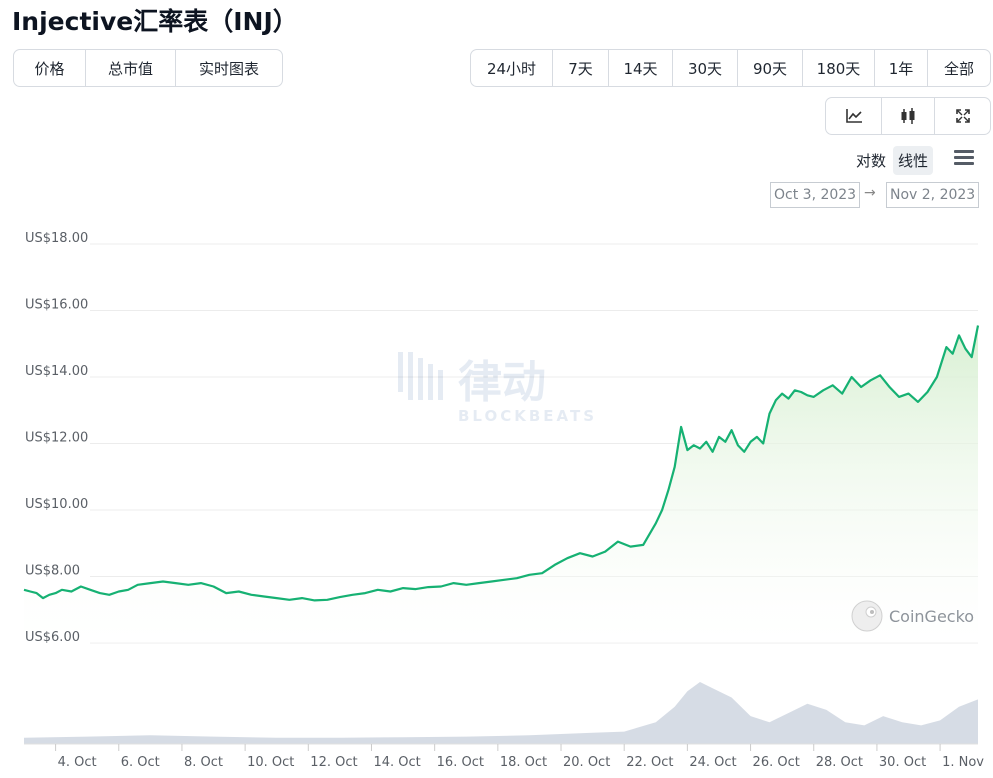  What do you see at coordinates (140, 762) in the screenshot?
I see `x-tick-label: 6. Oct` at bounding box center [140, 762].